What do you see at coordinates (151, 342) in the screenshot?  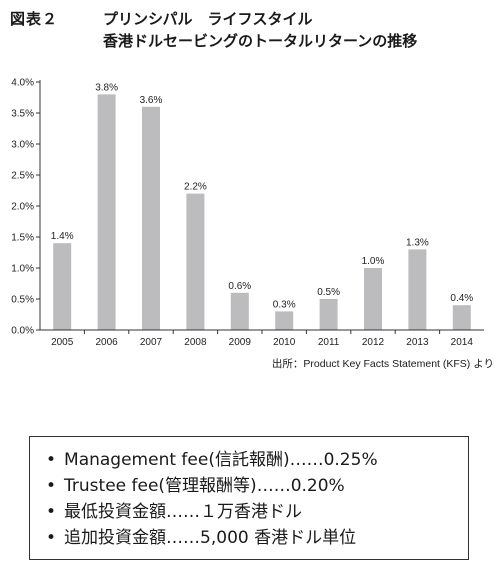 I see `x-tick-label: 2007` at bounding box center [151, 342].